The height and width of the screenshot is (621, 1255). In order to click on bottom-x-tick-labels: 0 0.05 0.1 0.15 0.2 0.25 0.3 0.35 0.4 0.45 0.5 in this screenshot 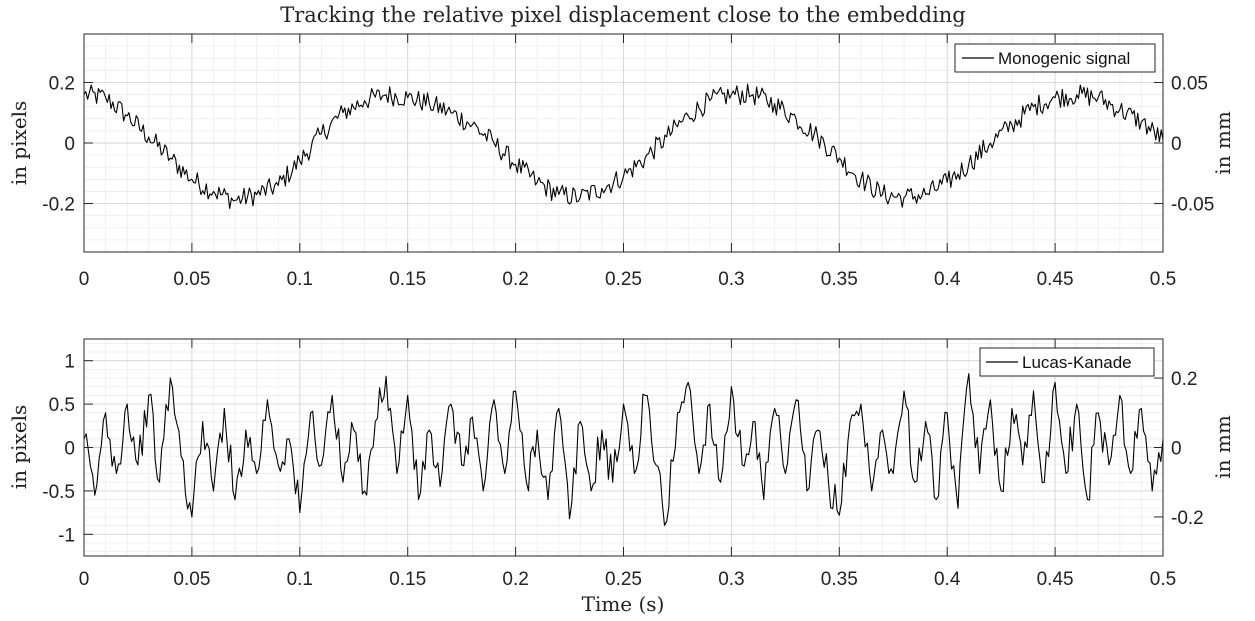, I will do `click(628, 579)`.